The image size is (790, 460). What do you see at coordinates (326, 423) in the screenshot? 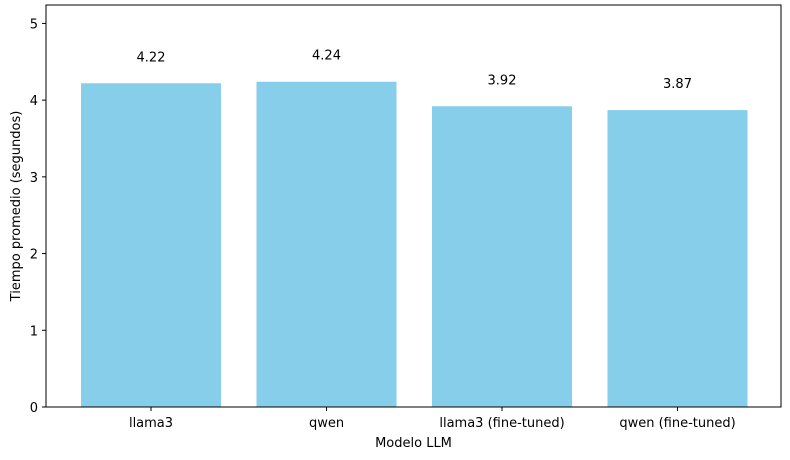
I see `x-tick-label: qwen` at bounding box center [326, 423].